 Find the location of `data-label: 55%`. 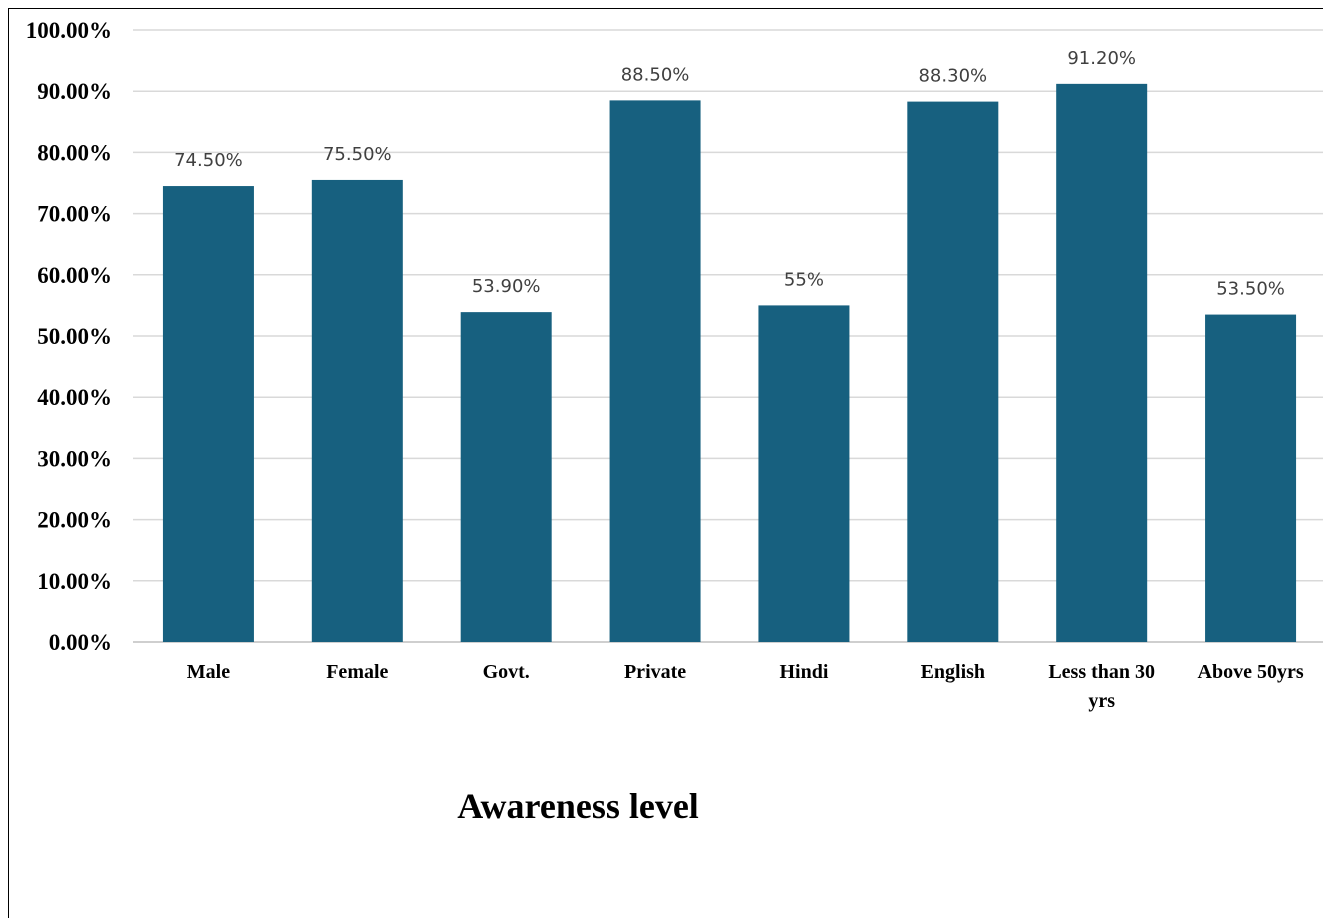

data-label: 55% is located at coordinates (804, 279).